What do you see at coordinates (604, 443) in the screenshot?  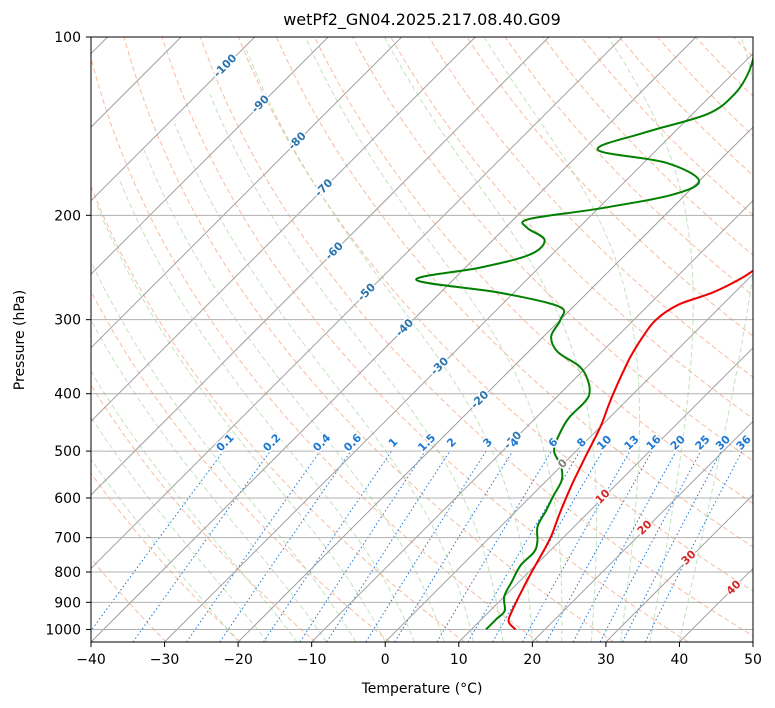 I see `mixing-ratio-label: 10` at bounding box center [604, 443].